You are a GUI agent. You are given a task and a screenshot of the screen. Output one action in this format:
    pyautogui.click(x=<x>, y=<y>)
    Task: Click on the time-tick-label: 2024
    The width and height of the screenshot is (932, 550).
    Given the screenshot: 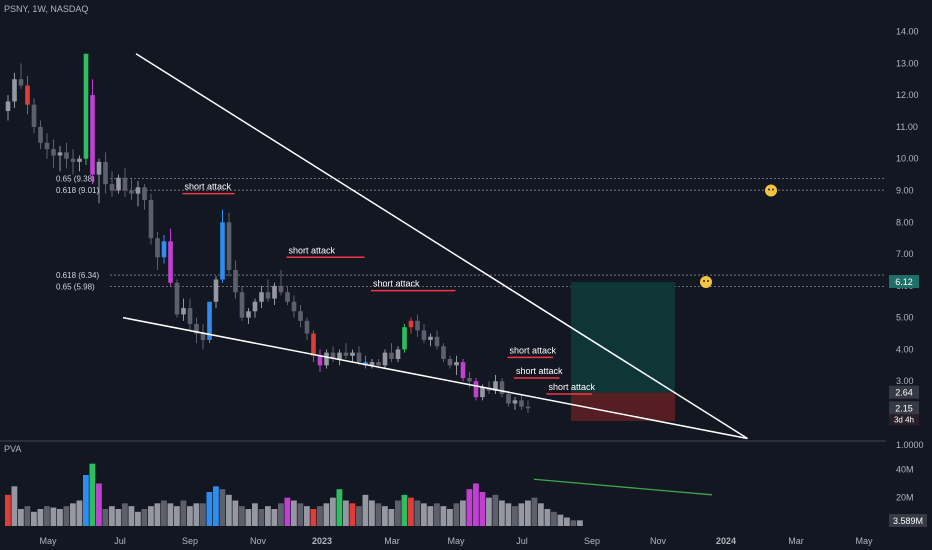 What is the action you would take?
    pyautogui.click(x=726, y=541)
    